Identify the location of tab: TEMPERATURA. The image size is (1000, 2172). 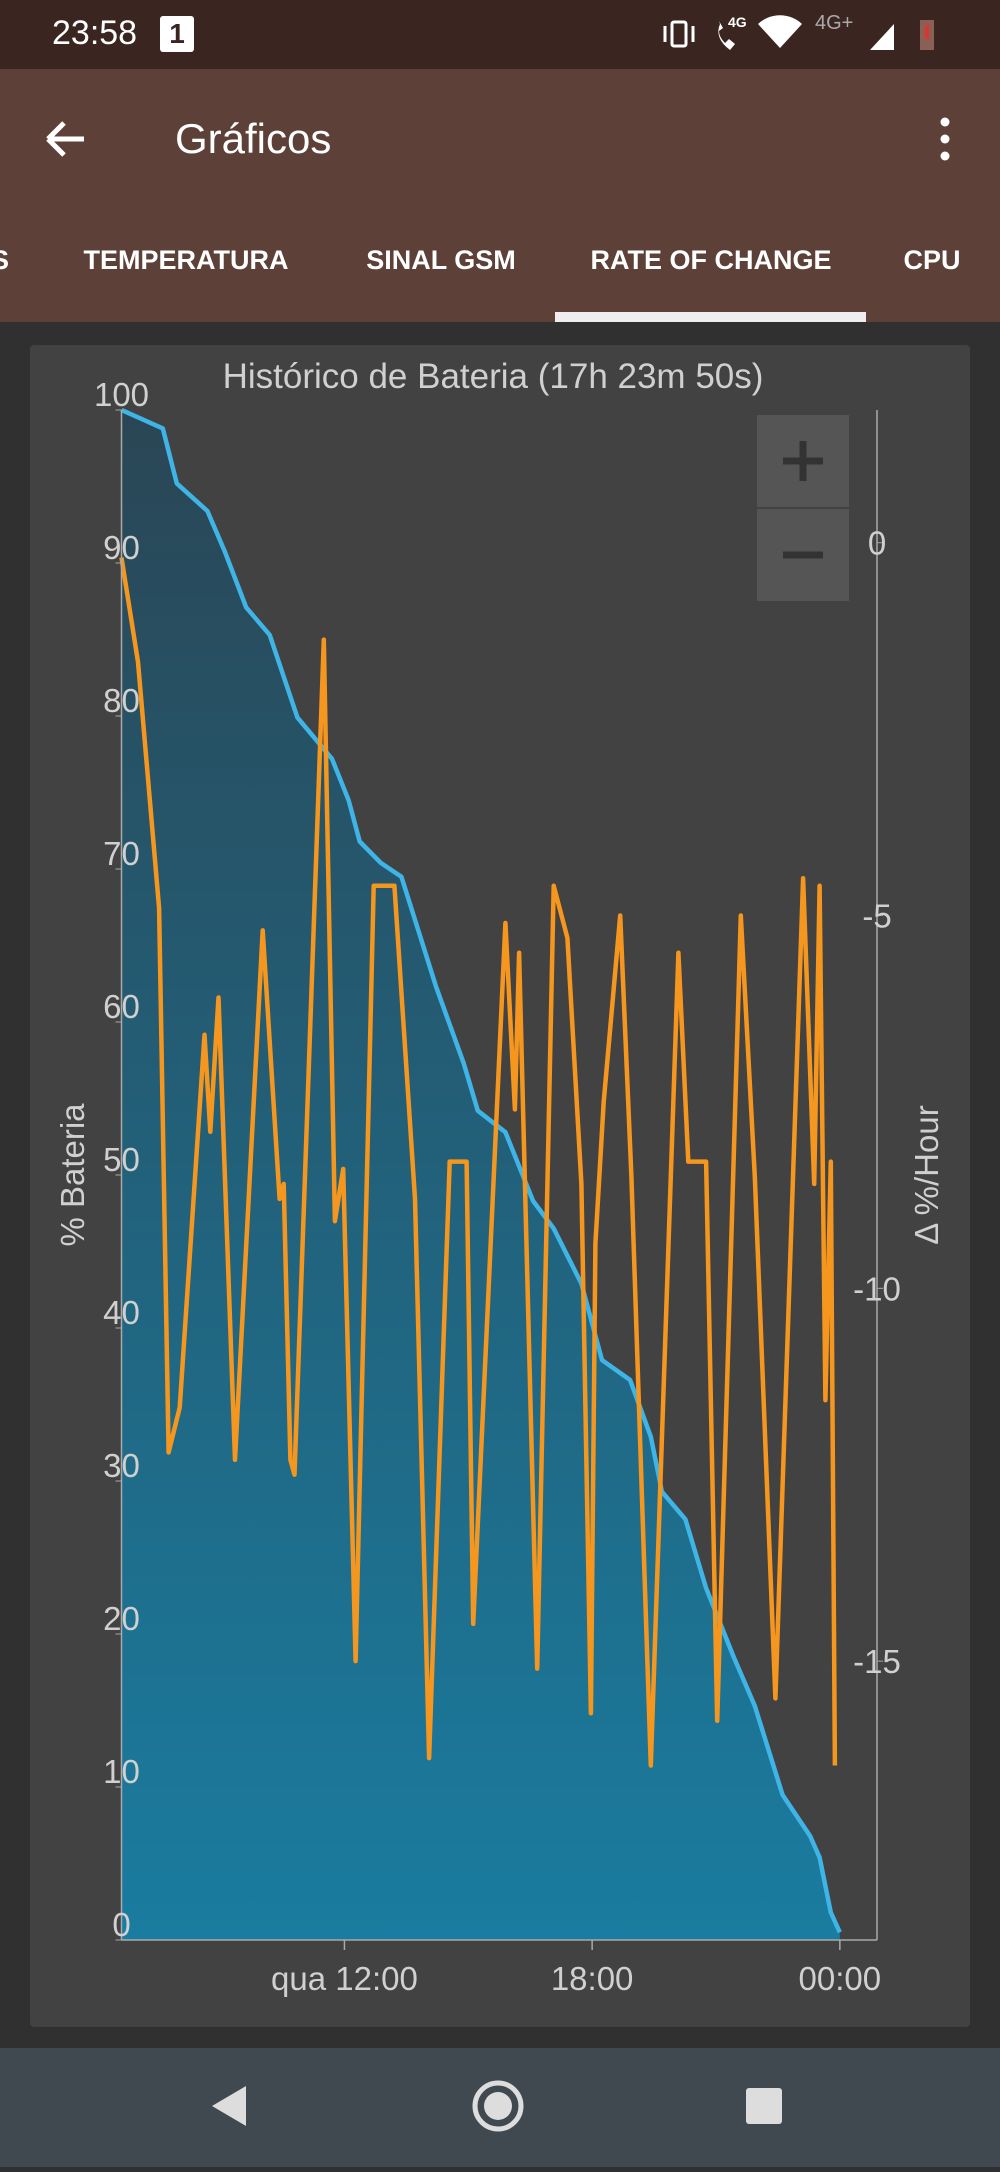
(186, 260).